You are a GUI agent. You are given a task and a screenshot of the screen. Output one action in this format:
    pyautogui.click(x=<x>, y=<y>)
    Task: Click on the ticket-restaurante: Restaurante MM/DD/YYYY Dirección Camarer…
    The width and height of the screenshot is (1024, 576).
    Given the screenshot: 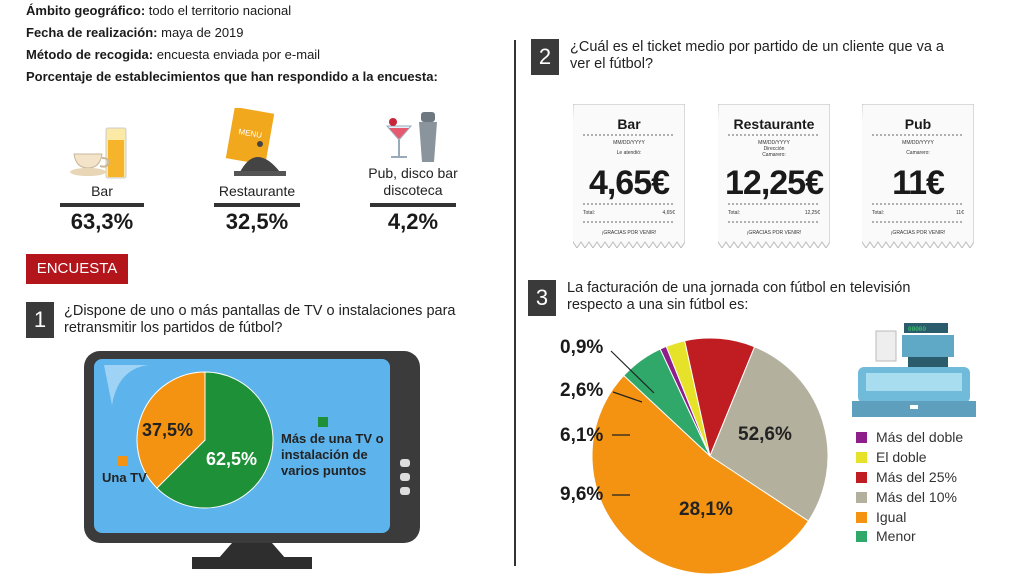 What is the action you would take?
    pyautogui.click(x=774, y=176)
    